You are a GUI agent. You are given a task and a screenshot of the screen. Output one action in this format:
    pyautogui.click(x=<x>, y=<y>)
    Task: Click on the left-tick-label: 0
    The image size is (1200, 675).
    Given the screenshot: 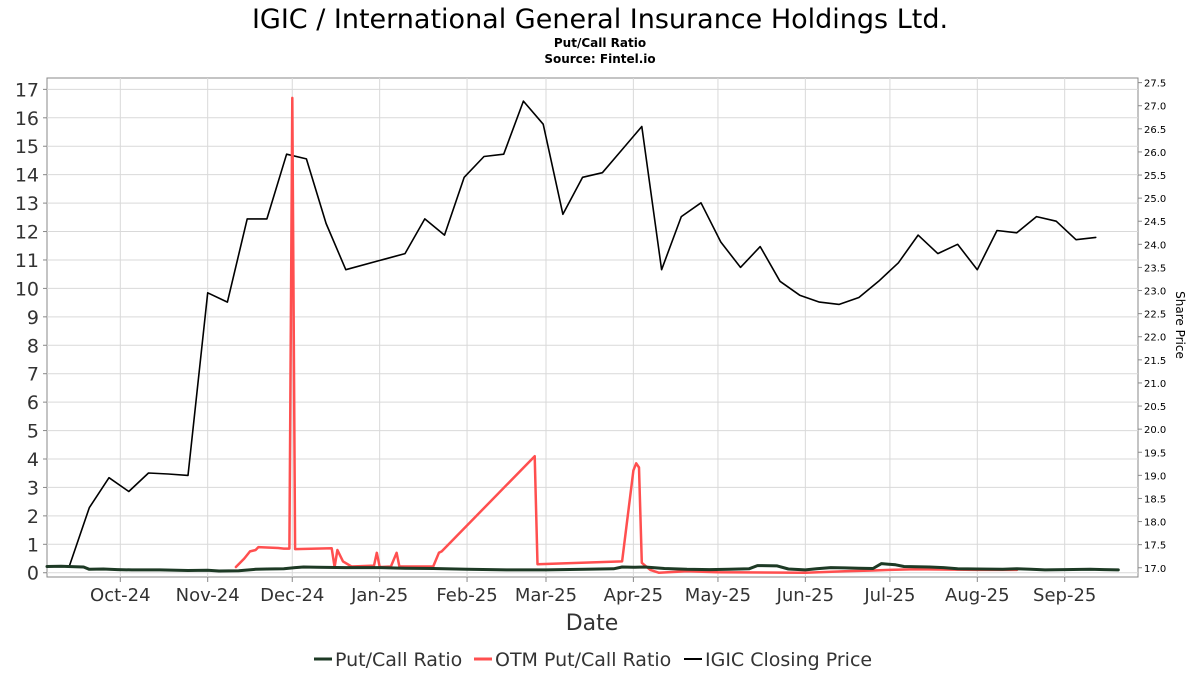 What is the action you would take?
    pyautogui.click(x=33, y=574)
    